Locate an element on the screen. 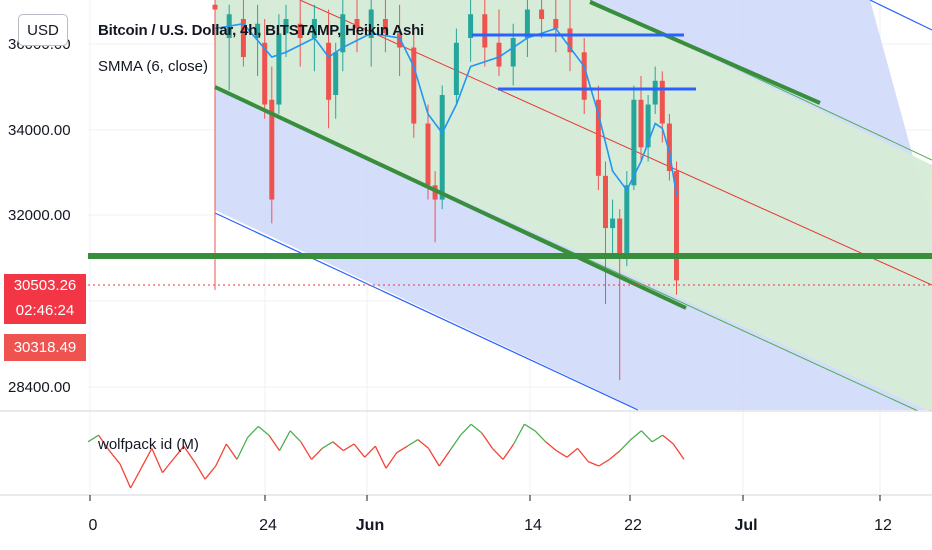  time-tick-label: 14 is located at coordinates (533, 525).